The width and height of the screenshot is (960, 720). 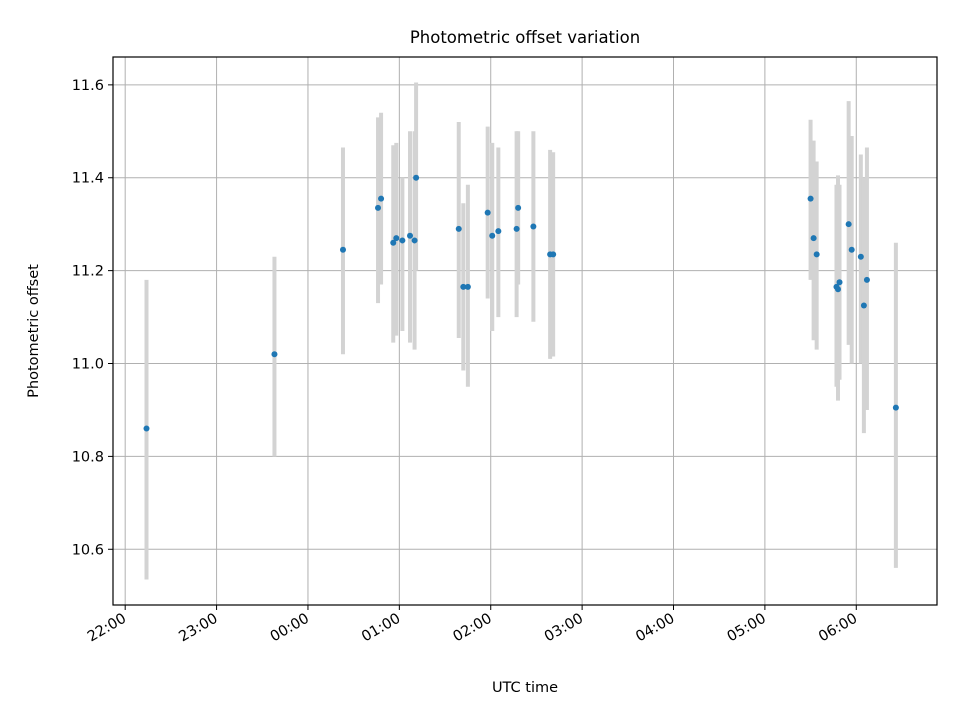 What do you see at coordinates (92, 318) in the screenshot?
I see `y-axis-ticks: 10.6 10.8 11.0 11.2 11.4 11.6` at bounding box center [92, 318].